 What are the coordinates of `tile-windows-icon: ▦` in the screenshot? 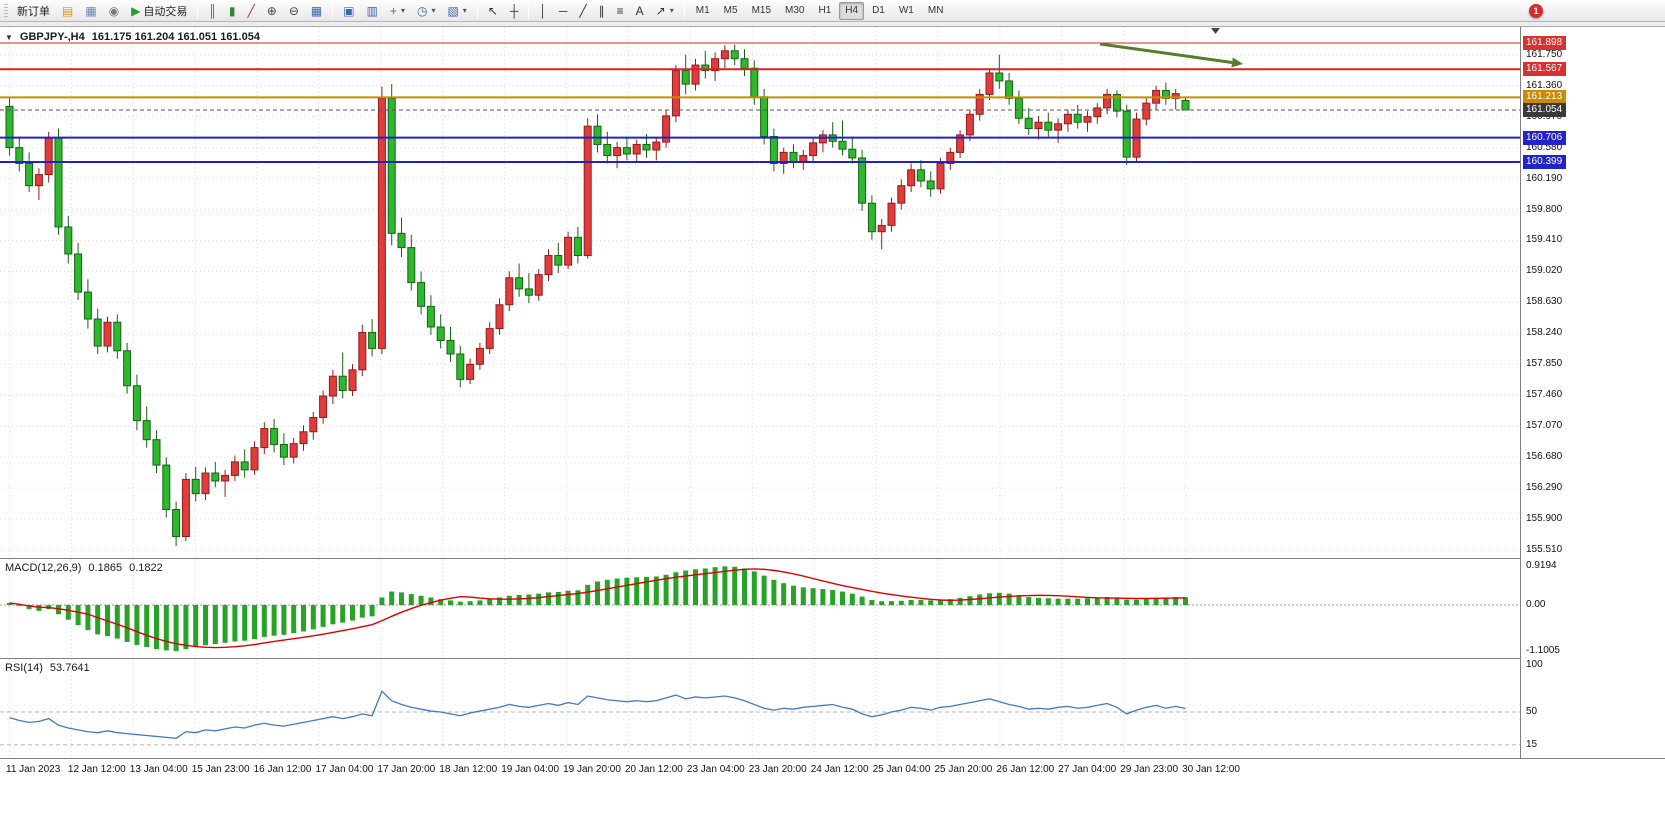 It's located at (316, 11).